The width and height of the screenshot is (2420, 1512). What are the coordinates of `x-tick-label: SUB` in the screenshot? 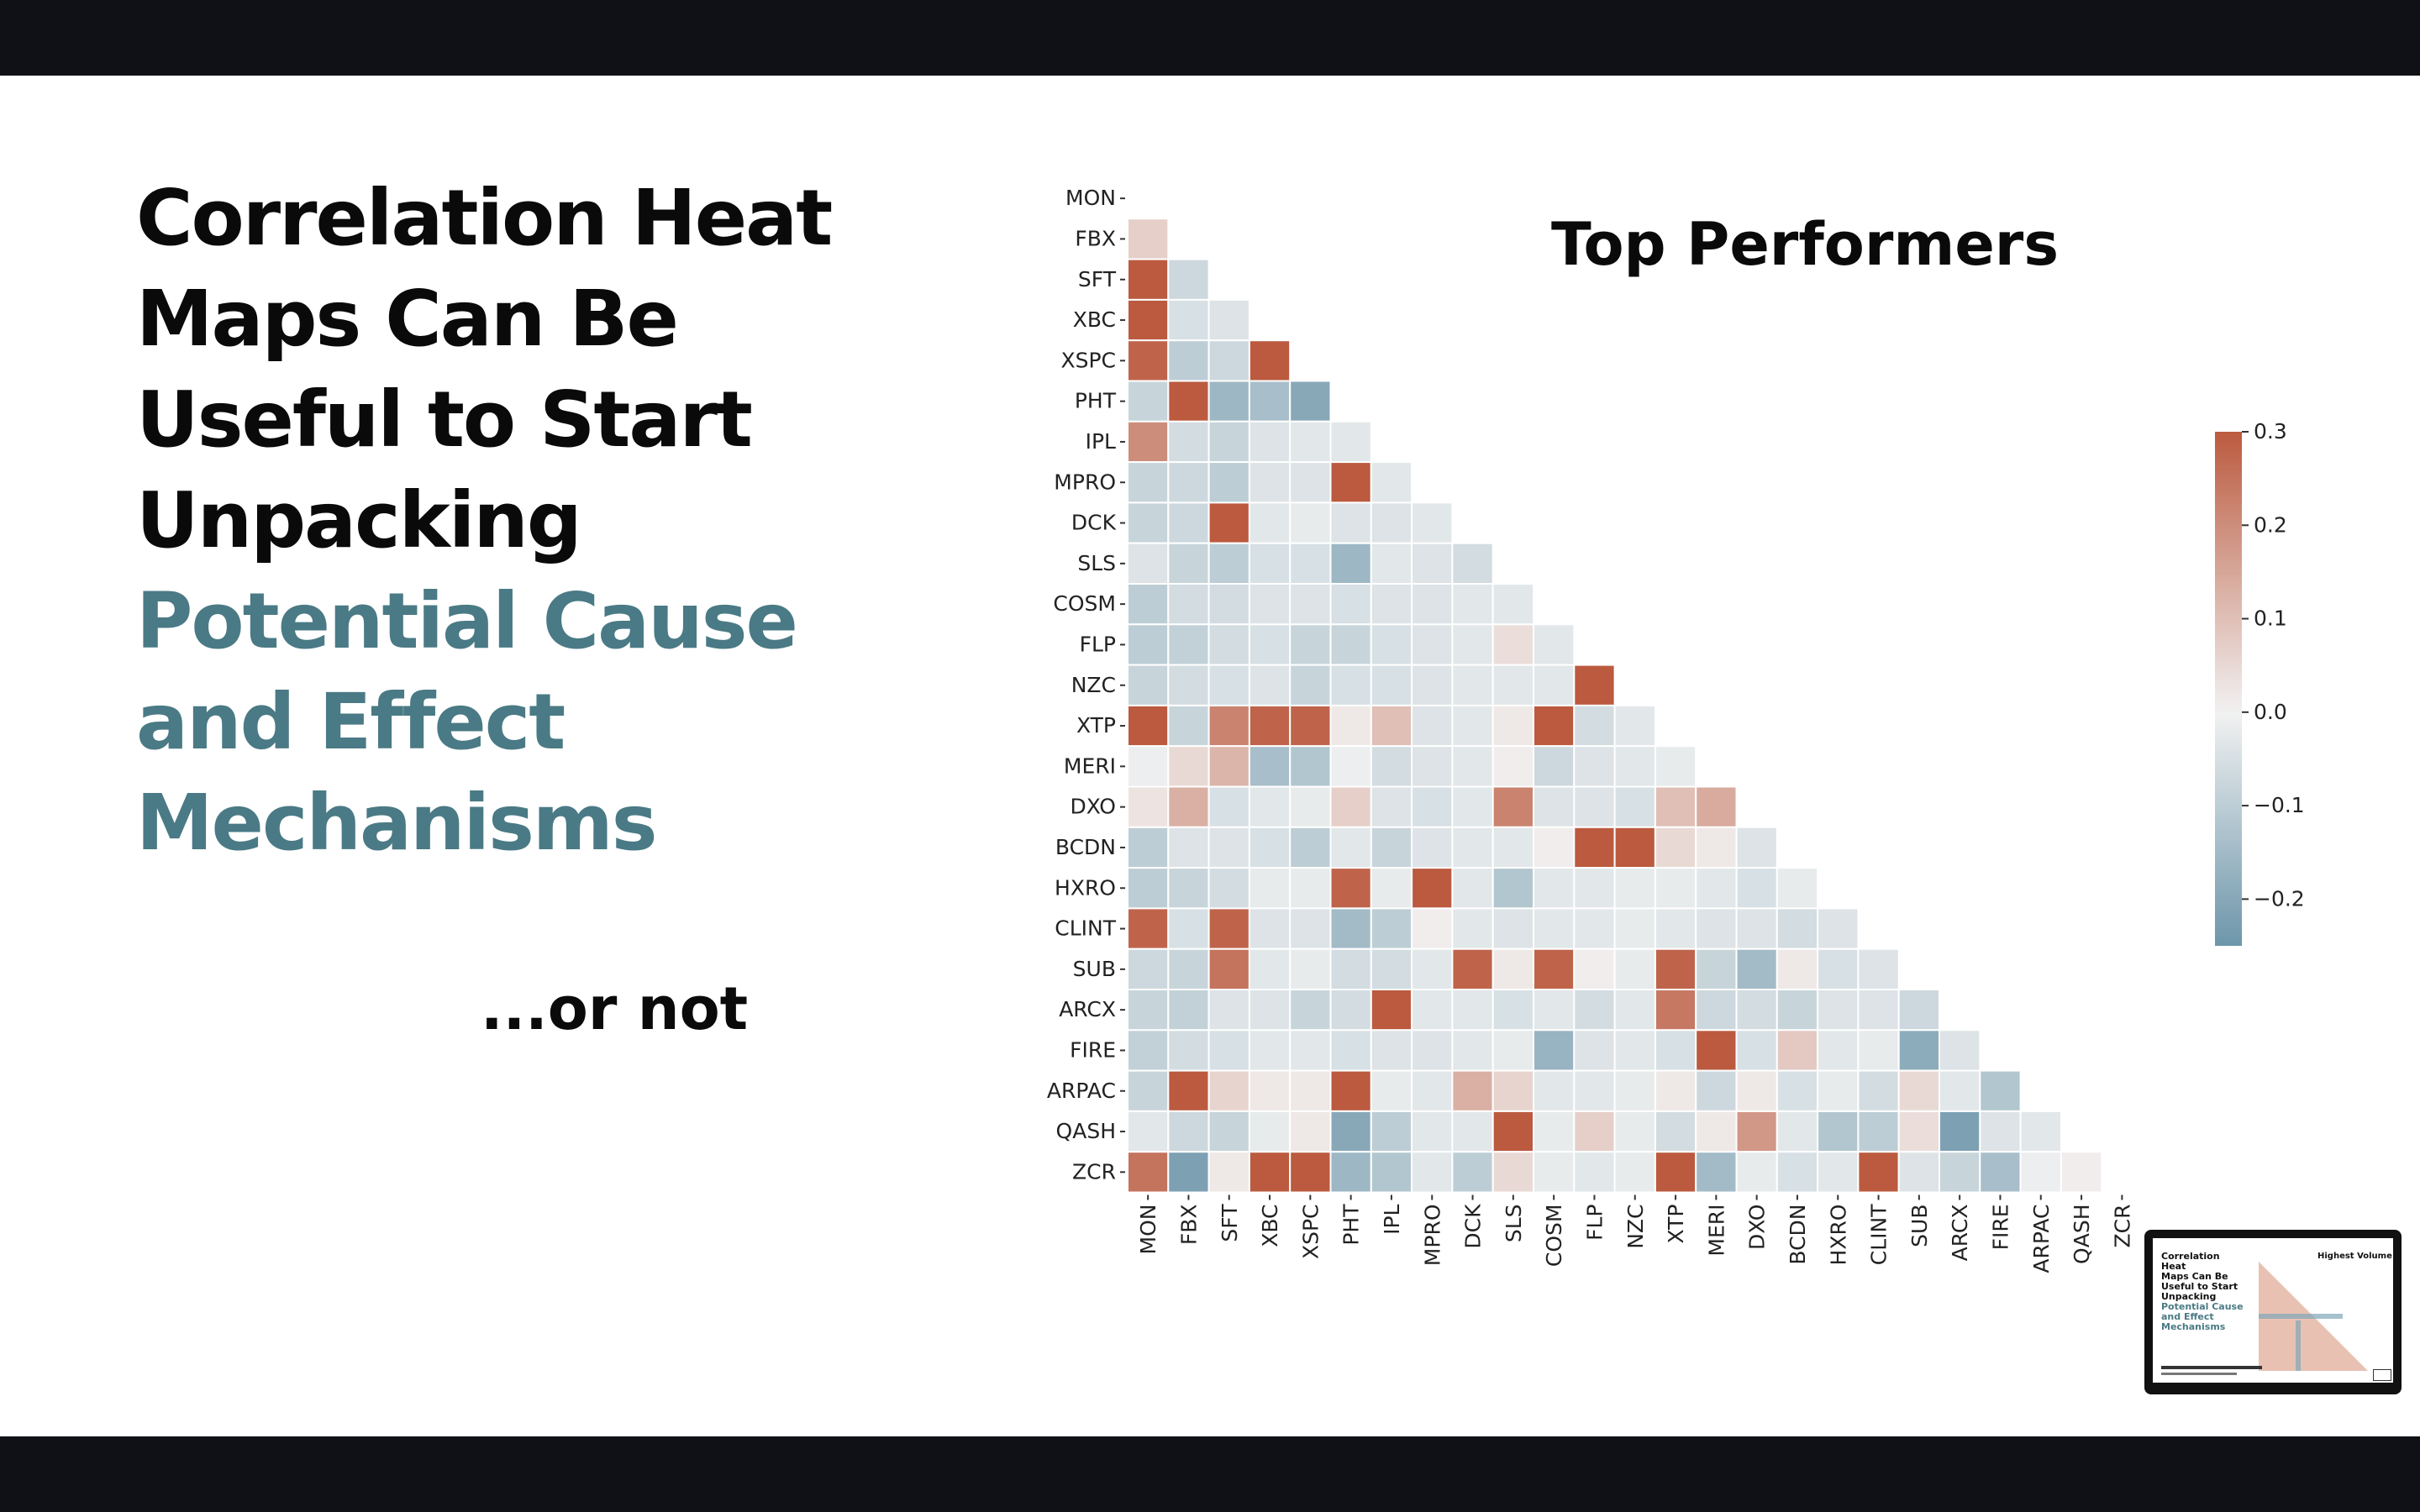 It's located at (1920, 1226).